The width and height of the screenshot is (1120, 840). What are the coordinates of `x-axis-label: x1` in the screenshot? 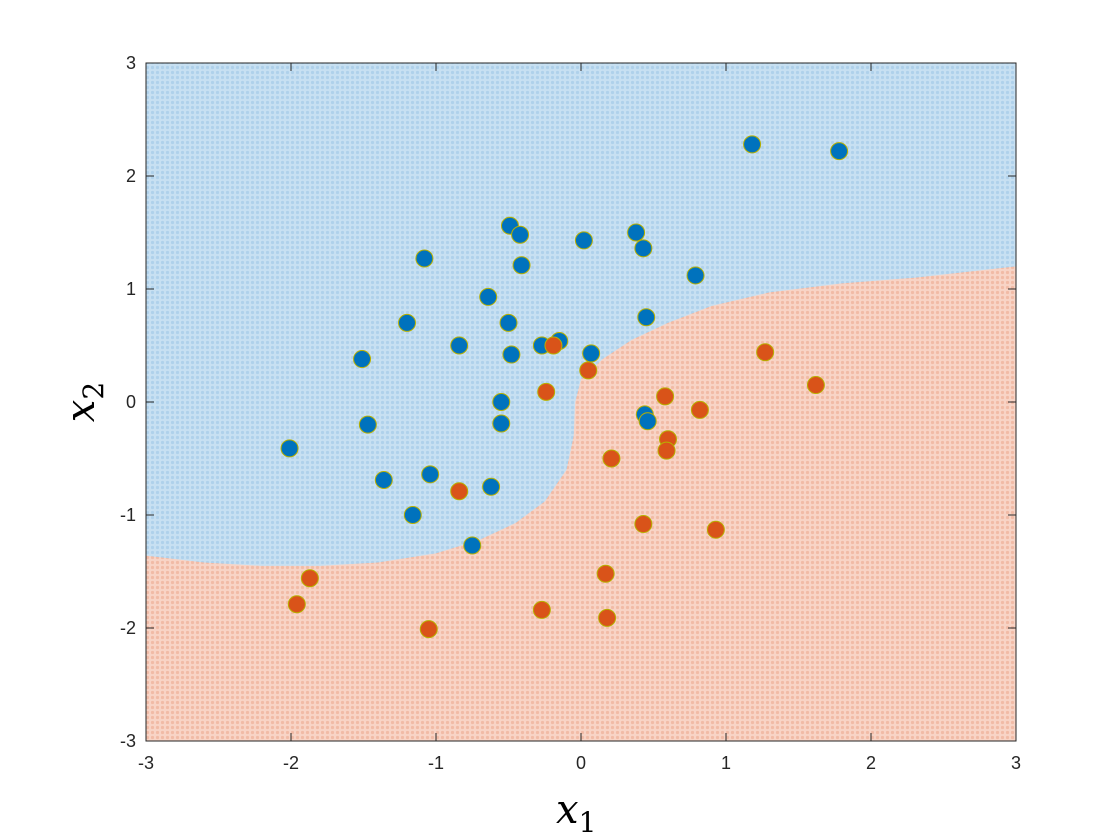 It's located at (576, 813).